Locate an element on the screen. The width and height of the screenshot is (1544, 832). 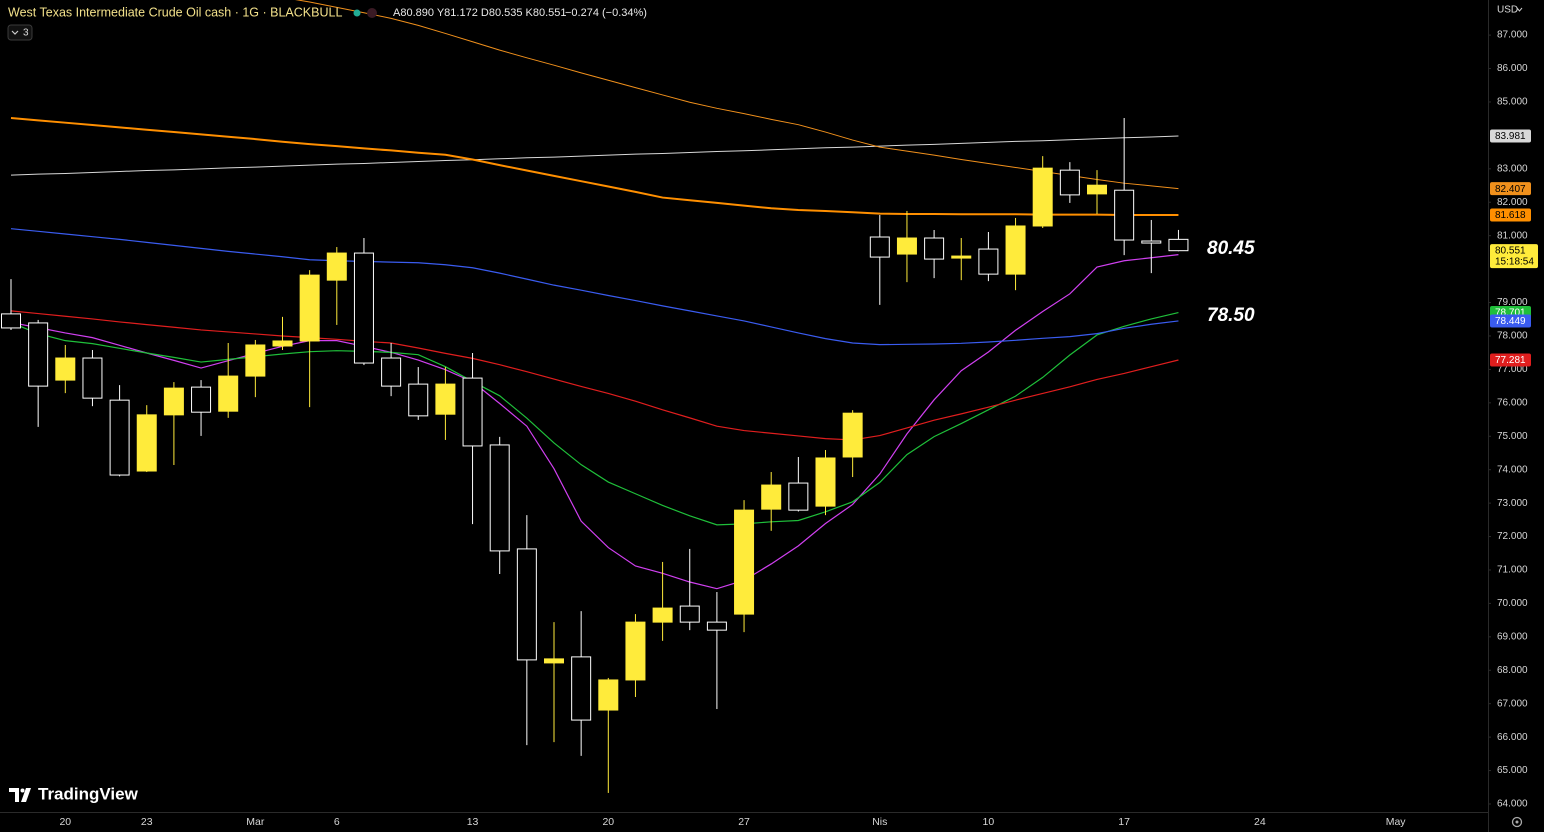
x-tick-label: 17 is located at coordinates (1124, 822).